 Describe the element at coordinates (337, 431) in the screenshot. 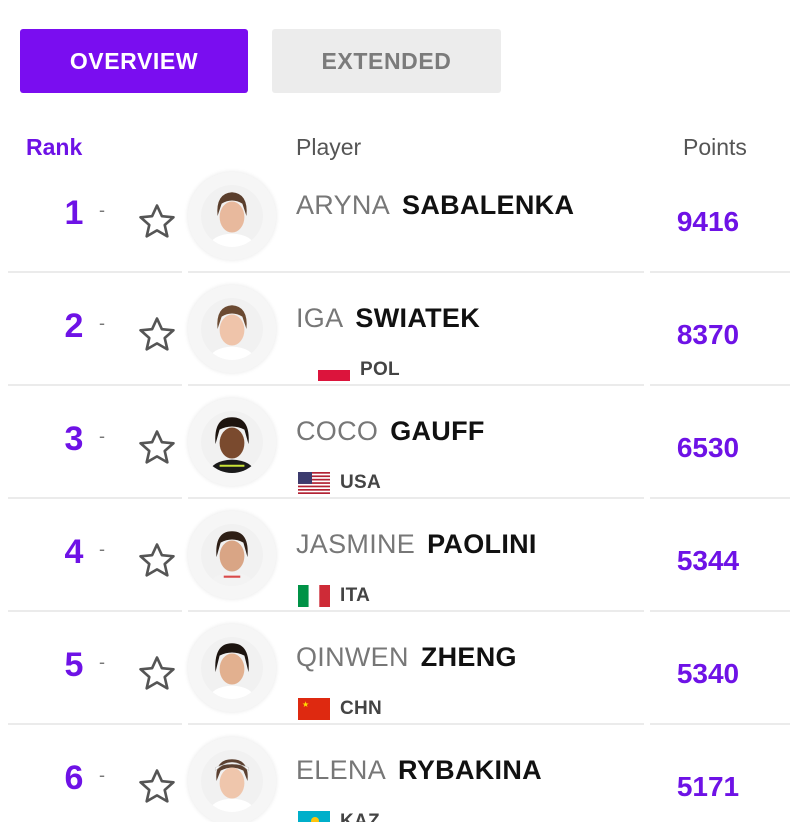

I see `player-first-name: COCO` at that location.